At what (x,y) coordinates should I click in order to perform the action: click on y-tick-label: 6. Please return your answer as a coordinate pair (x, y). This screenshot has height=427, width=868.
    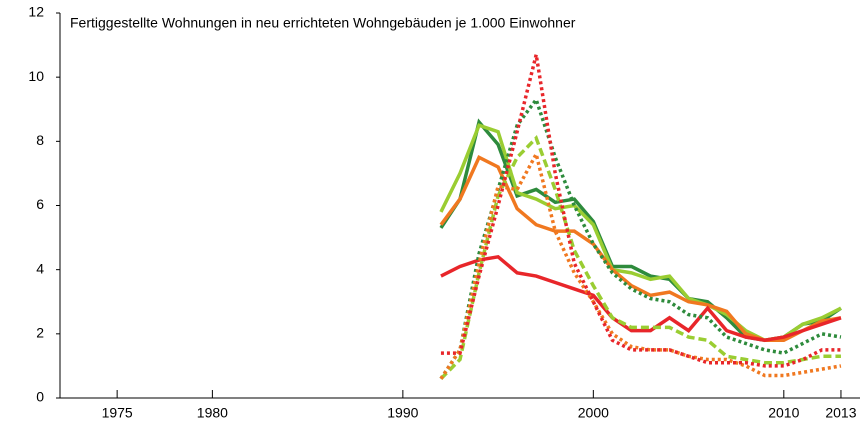
    Looking at the image, I should click on (40, 204).